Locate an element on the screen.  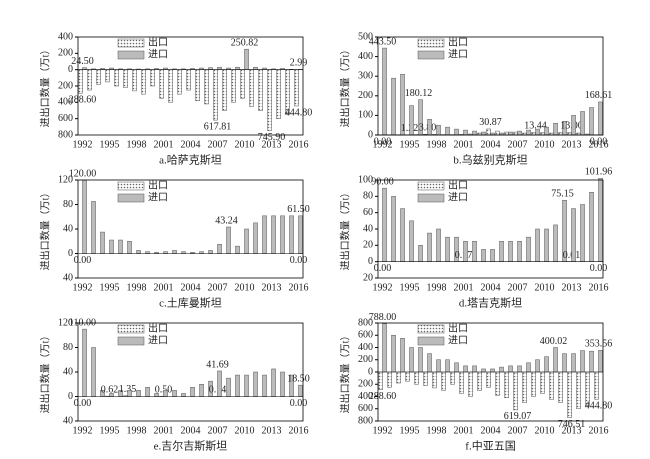
data-label: 41.69 is located at coordinates (217, 364).